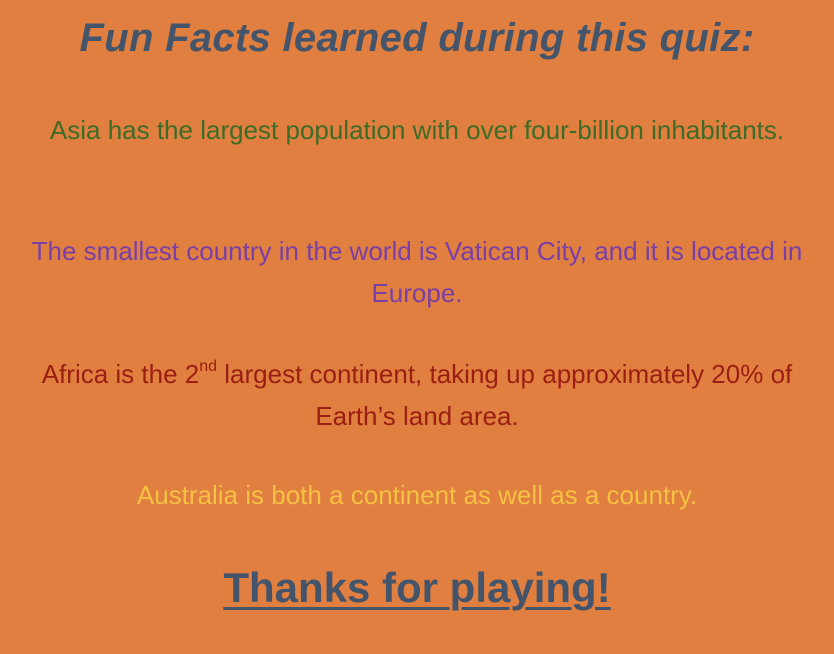 This screenshot has height=654, width=834. I want to click on closing-message: Thanks for playing!, so click(417, 587).